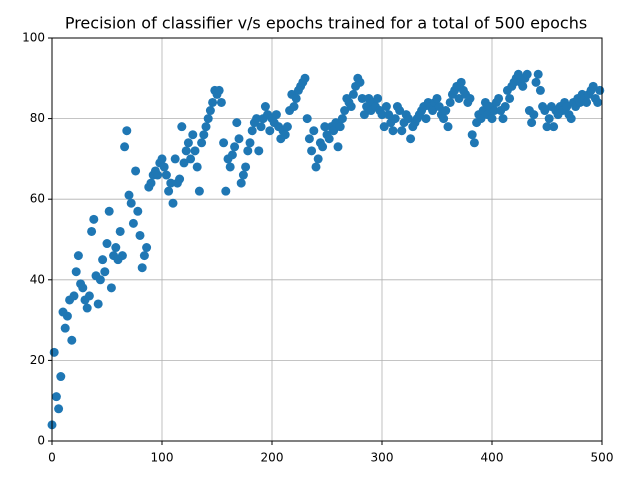 The height and width of the screenshot is (480, 640). Describe the element at coordinates (41, 441) in the screenshot. I see `y-tick-label: 0` at that location.